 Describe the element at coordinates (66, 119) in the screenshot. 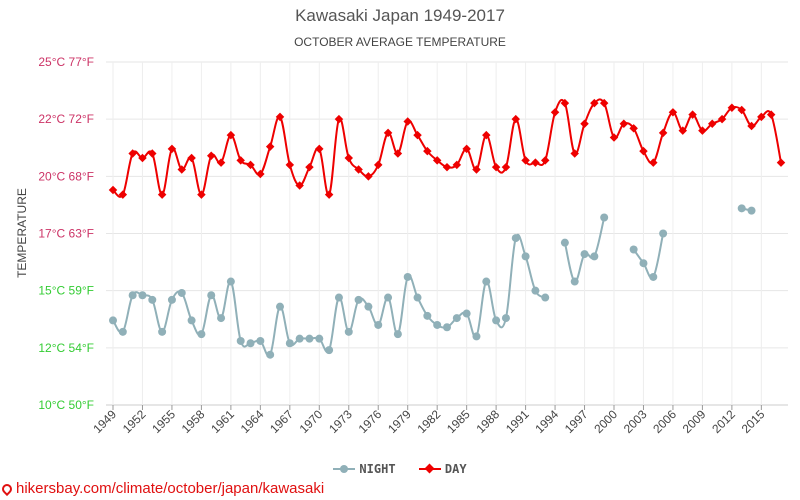

I see `y-tick-label: 22°C 72°F` at that location.